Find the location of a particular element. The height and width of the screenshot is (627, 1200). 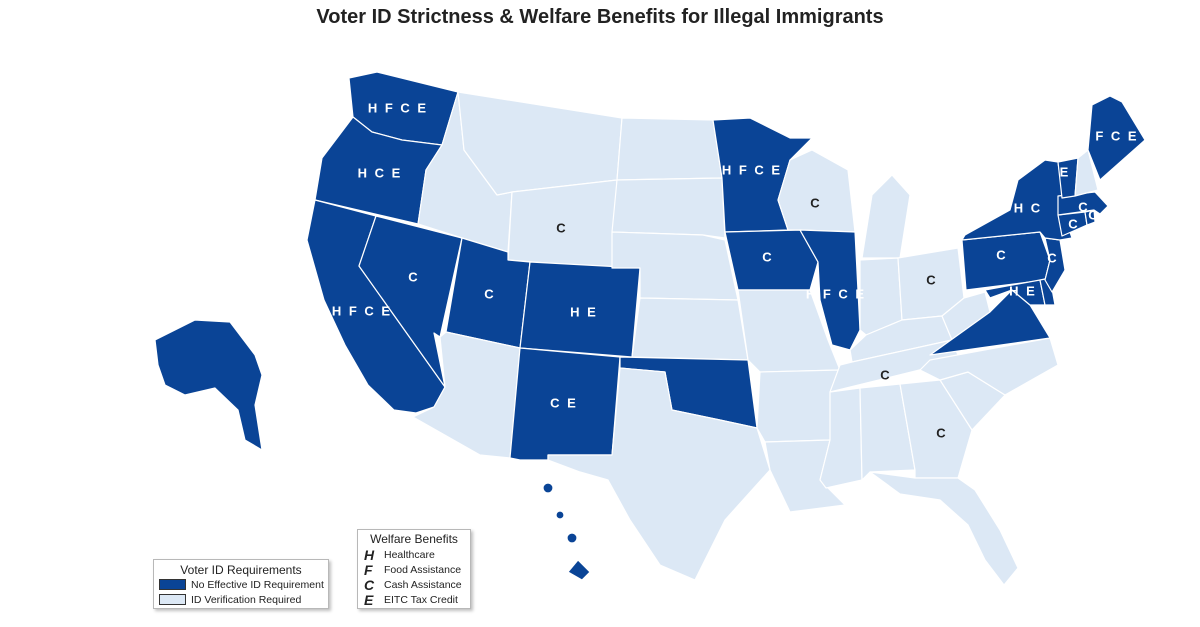

id-required-swatch is located at coordinates (172, 599).